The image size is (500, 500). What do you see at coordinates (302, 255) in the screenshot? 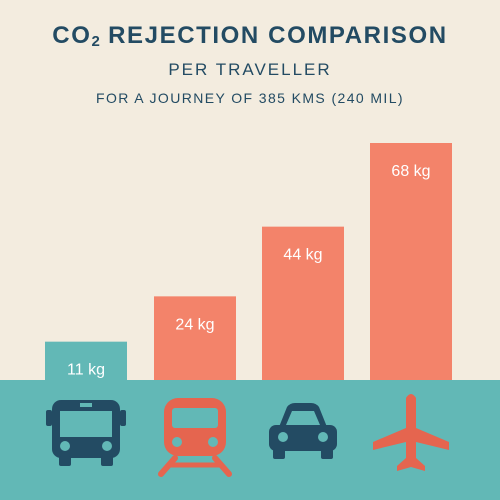
I see `bar-label-car: 44 kg` at bounding box center [302, 255].